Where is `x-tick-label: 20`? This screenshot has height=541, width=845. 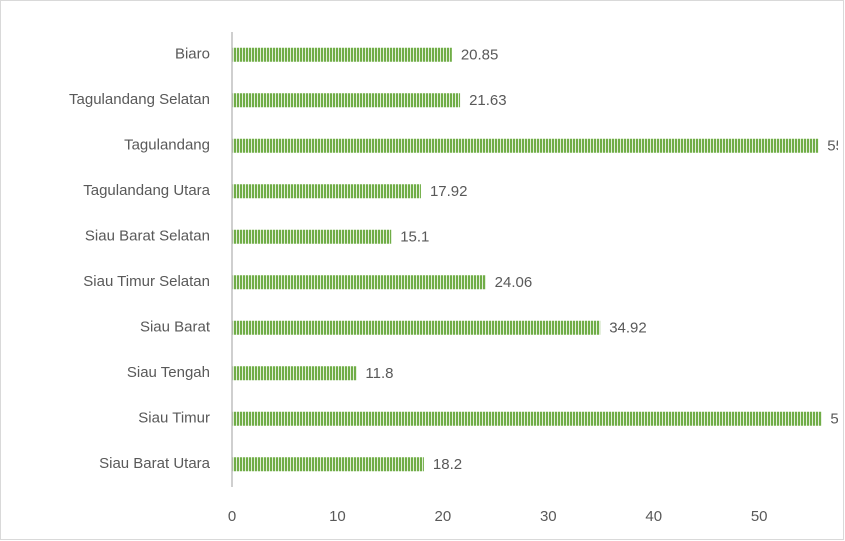 x-tick-label: 20 is located at coordinates (443, 516).